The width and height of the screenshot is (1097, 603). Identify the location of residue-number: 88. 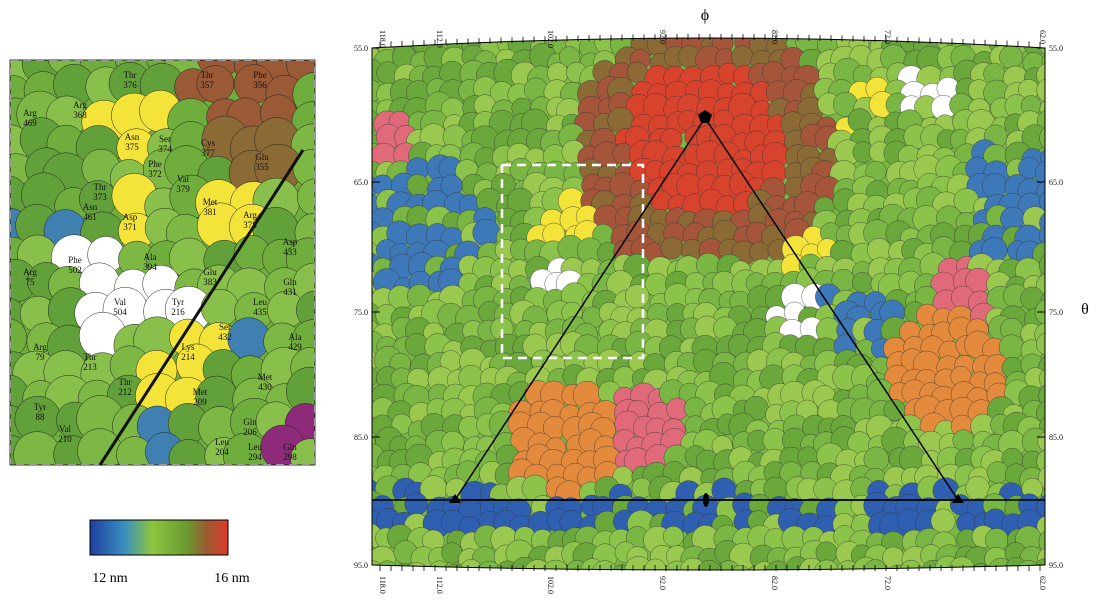
(41, 417).